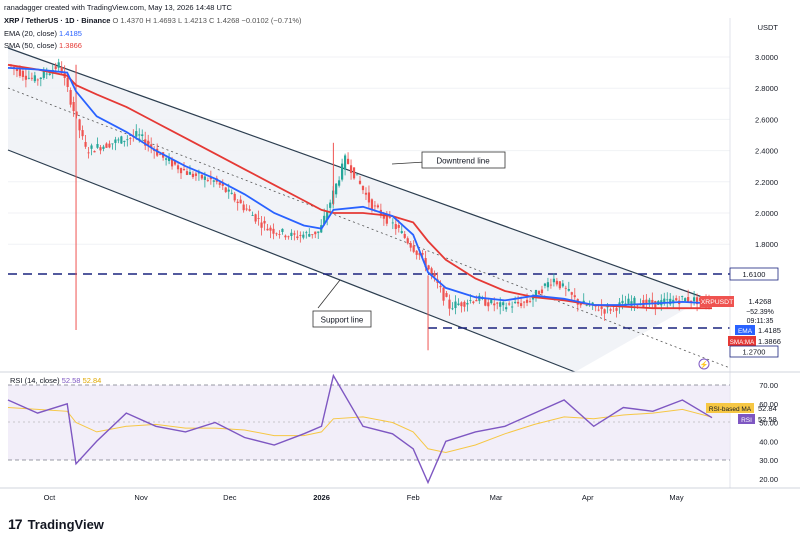 The width and height of the screenshot is (800, 542). I want to click on rsi-ma-tag-text: RSI-based MA, so click(730, 409).